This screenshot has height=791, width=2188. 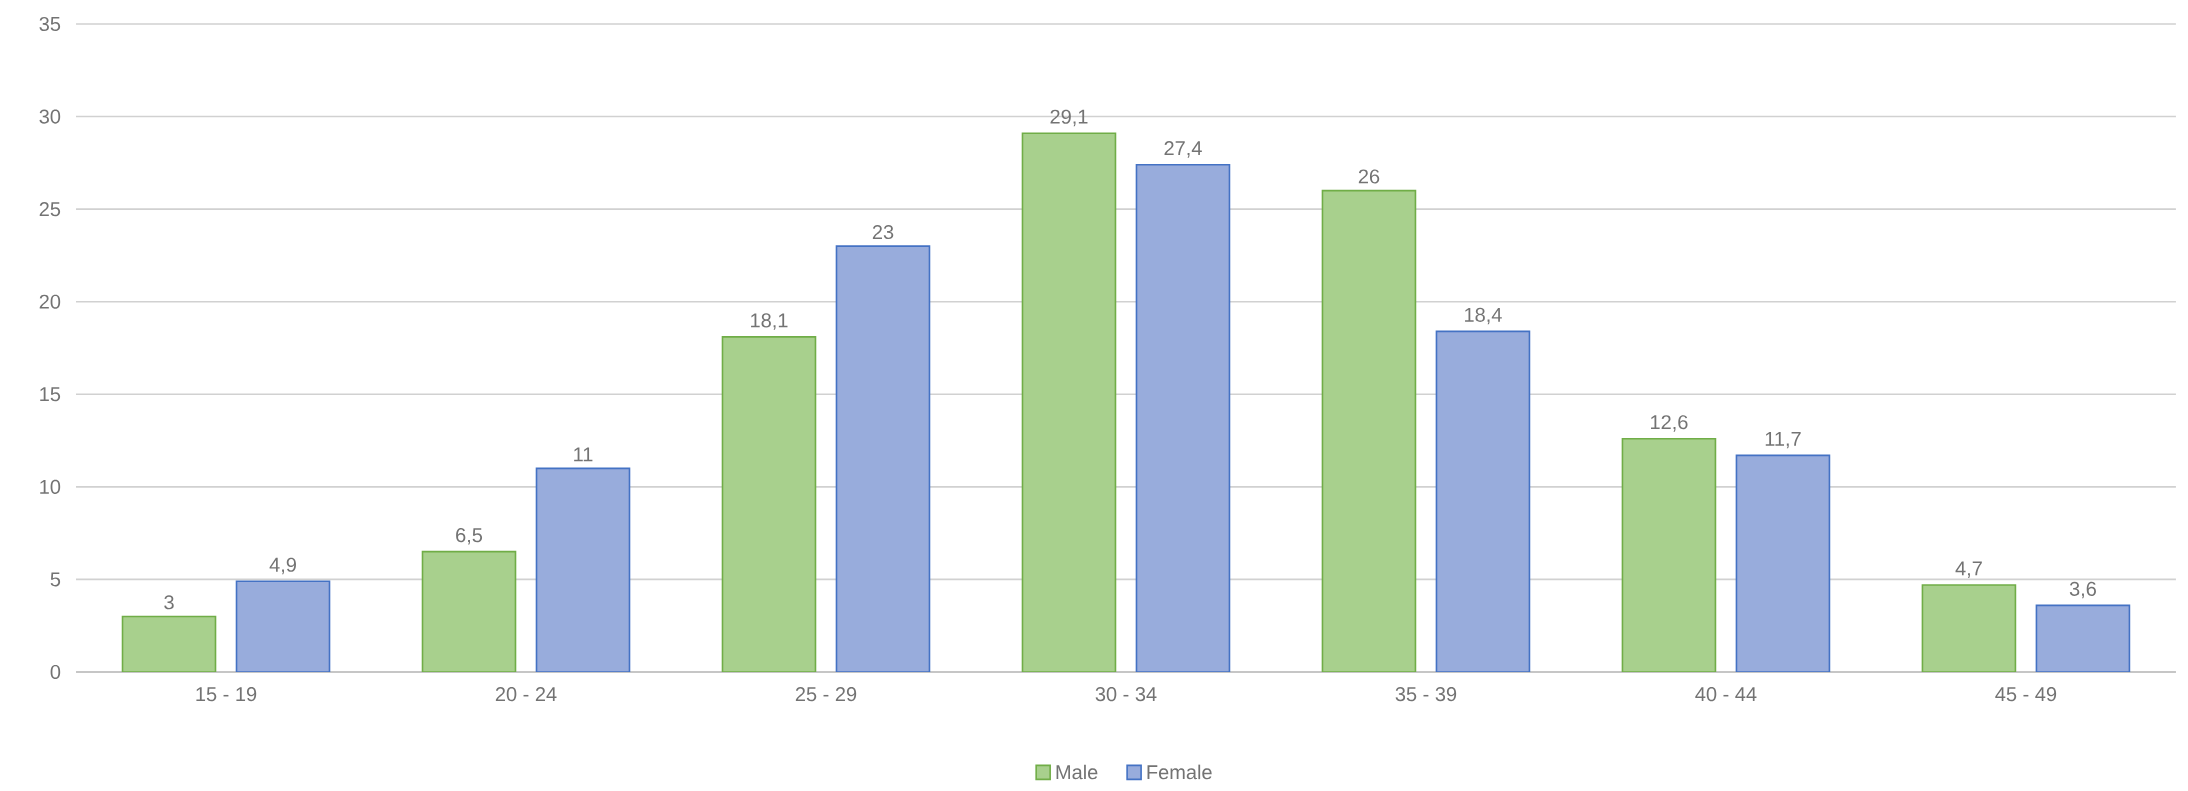 I want to click on data-label: 4,7, so click(x=1968, y=569).